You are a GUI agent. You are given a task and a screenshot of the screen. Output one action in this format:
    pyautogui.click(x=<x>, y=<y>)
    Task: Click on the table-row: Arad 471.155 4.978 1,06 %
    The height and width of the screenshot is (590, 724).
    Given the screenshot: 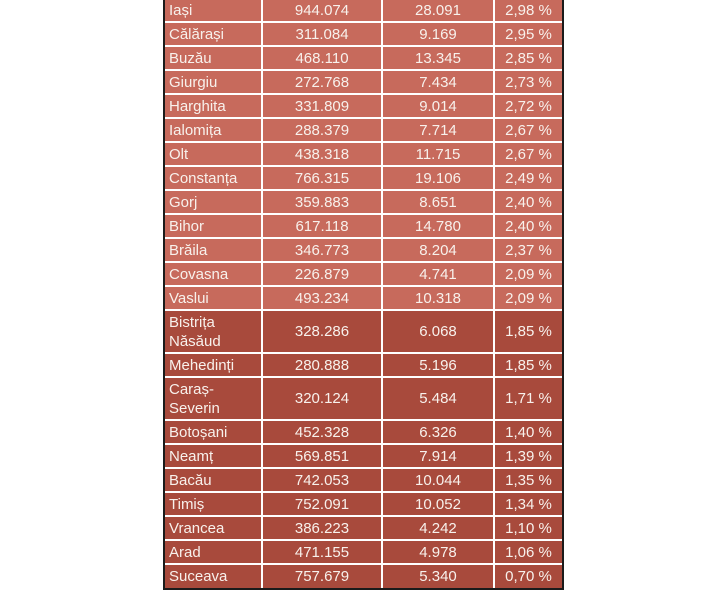 What is the action you would take?
    pyautogui.click(x=363, y=552)
    